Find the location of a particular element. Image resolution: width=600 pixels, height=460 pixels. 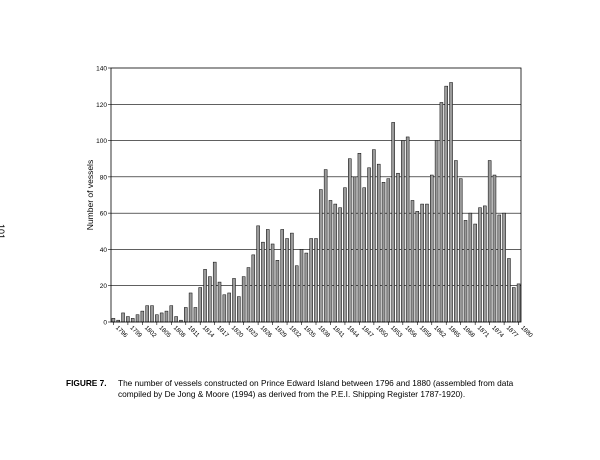

figure-label: FIGURE 7. is located at coordinates (86, 383).